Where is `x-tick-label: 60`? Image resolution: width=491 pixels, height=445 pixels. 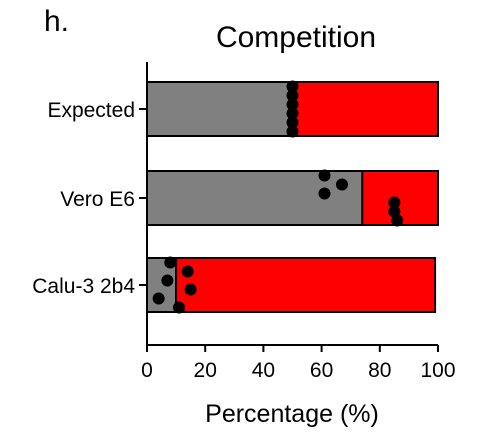 x-tick-label: 60 is located at coordinates (321, 370).